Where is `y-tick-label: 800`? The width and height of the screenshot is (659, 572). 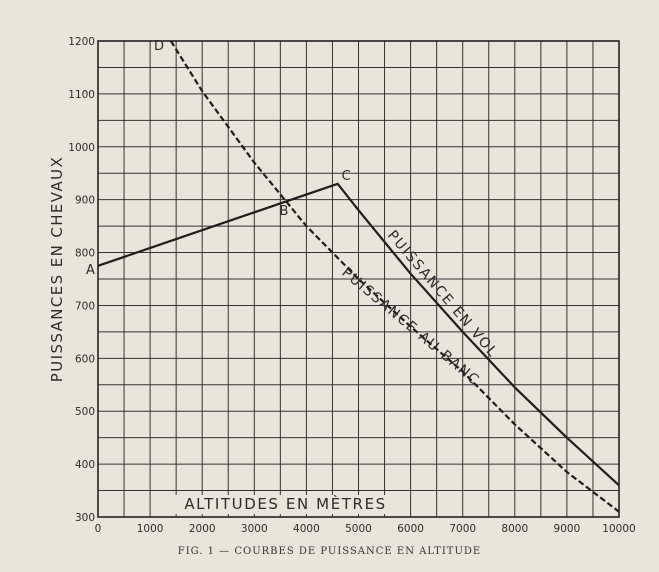
y-tick-label: 800 is located at coordinates (85, 254).